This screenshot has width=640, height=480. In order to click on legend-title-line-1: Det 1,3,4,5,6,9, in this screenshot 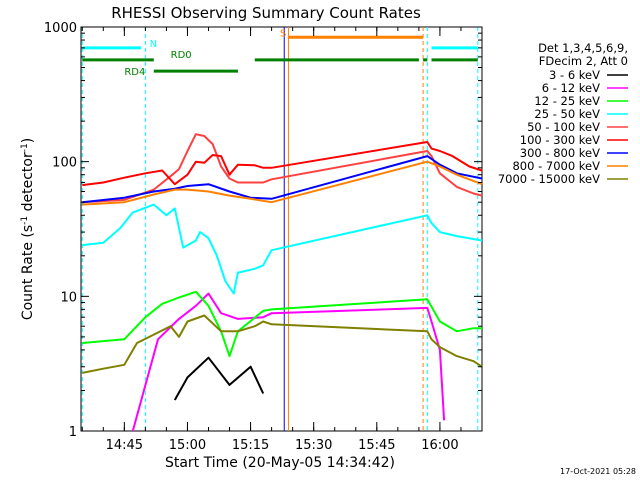, I will do `click(583, 48)`.